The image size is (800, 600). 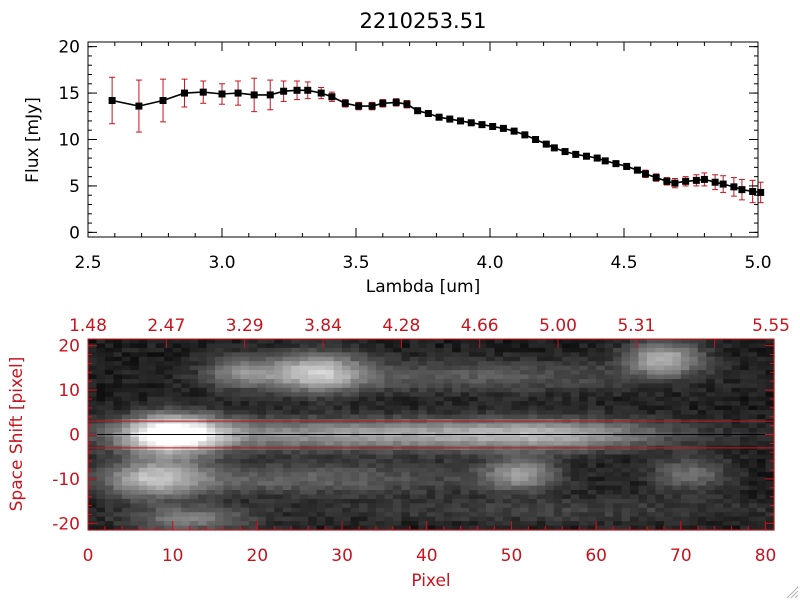 I want to click on data-point, so click(x=439, y=117).